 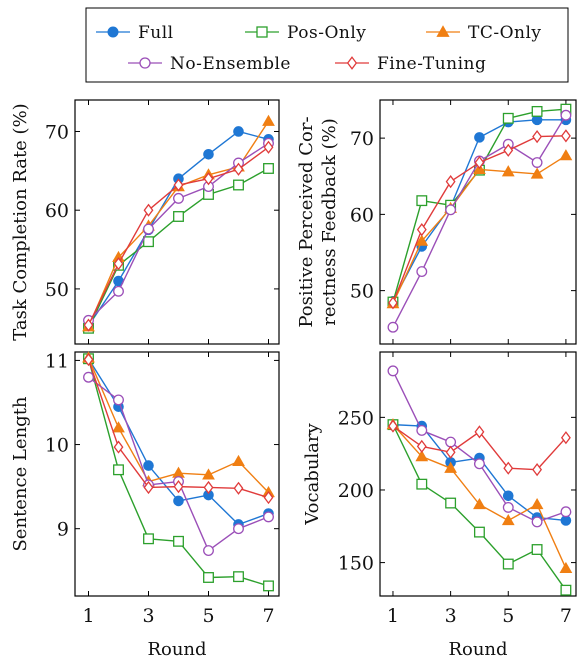 I want to click on y-axis-label: Vocabulary, so click(x=312, y=473).